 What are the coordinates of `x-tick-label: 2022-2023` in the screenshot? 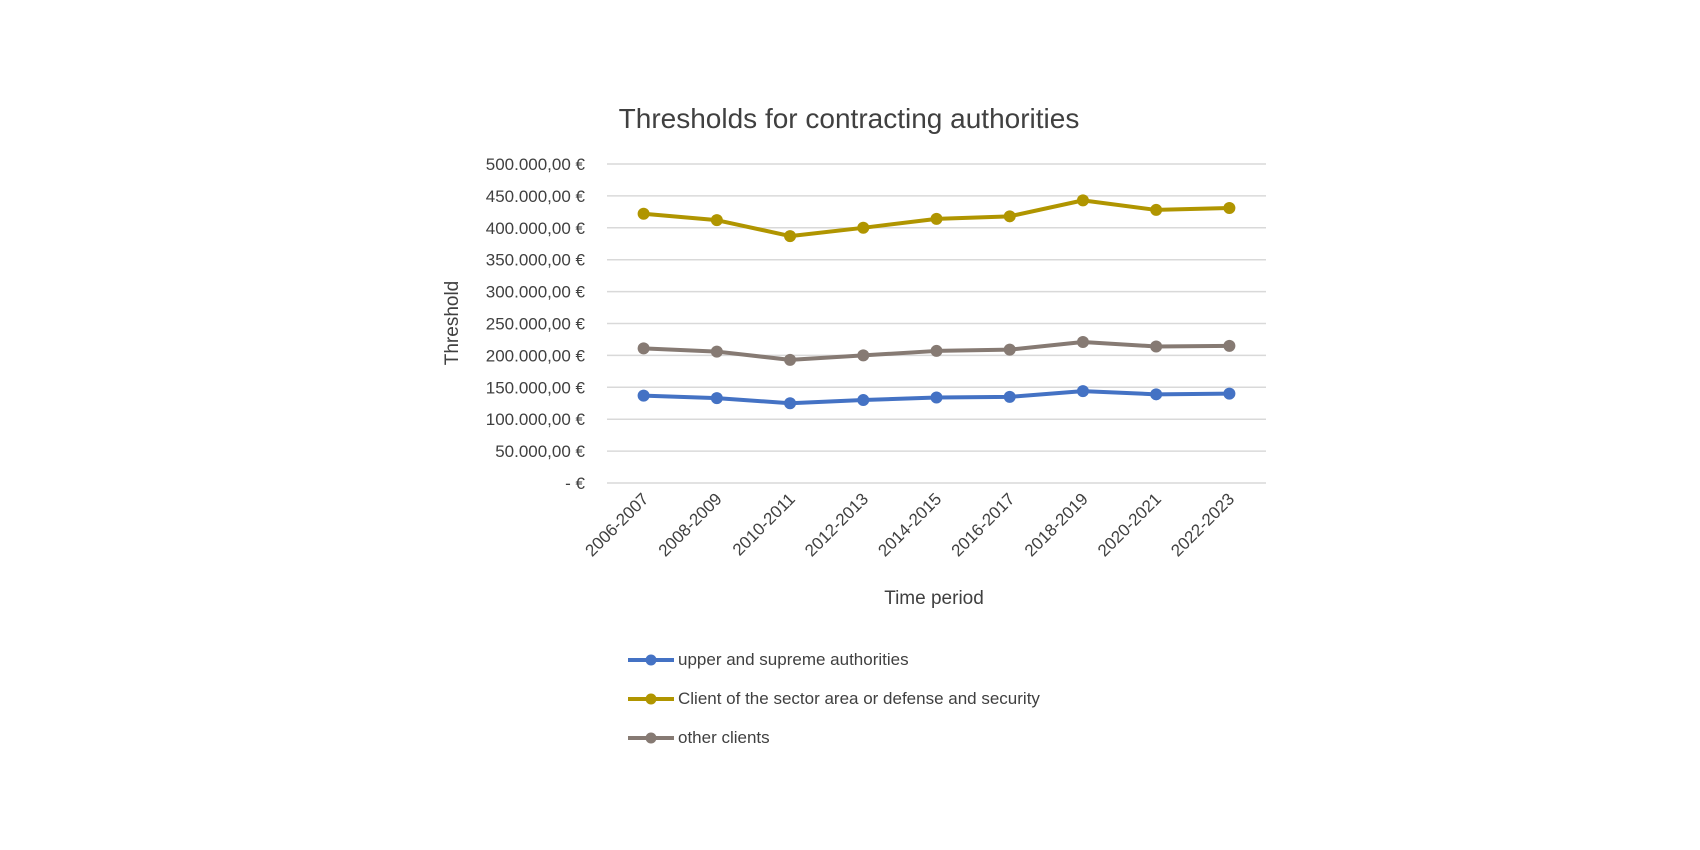 It's located at (1202, 524).